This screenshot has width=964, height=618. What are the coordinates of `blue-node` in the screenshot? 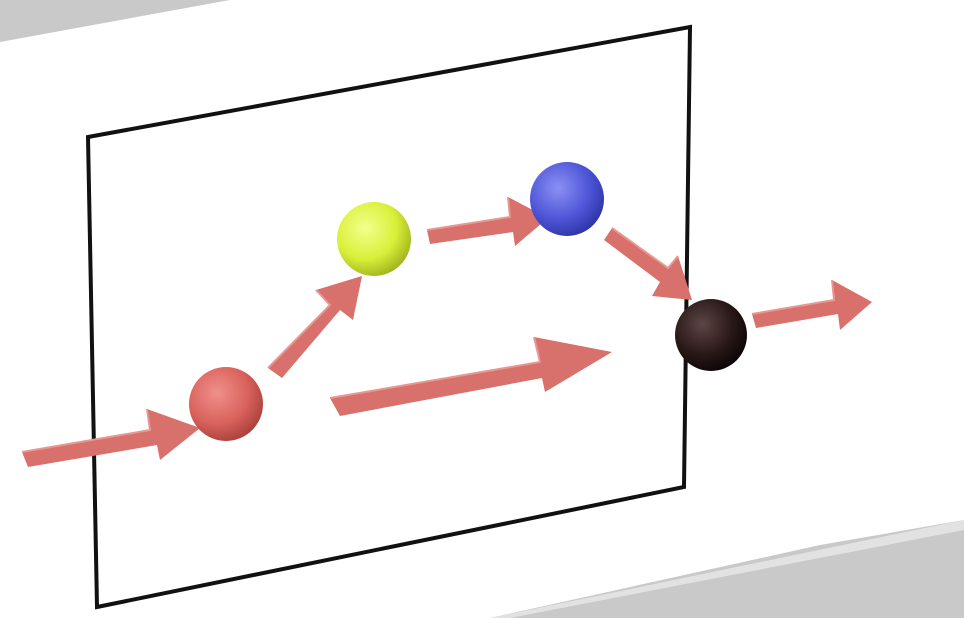 It's located at (567, 199).